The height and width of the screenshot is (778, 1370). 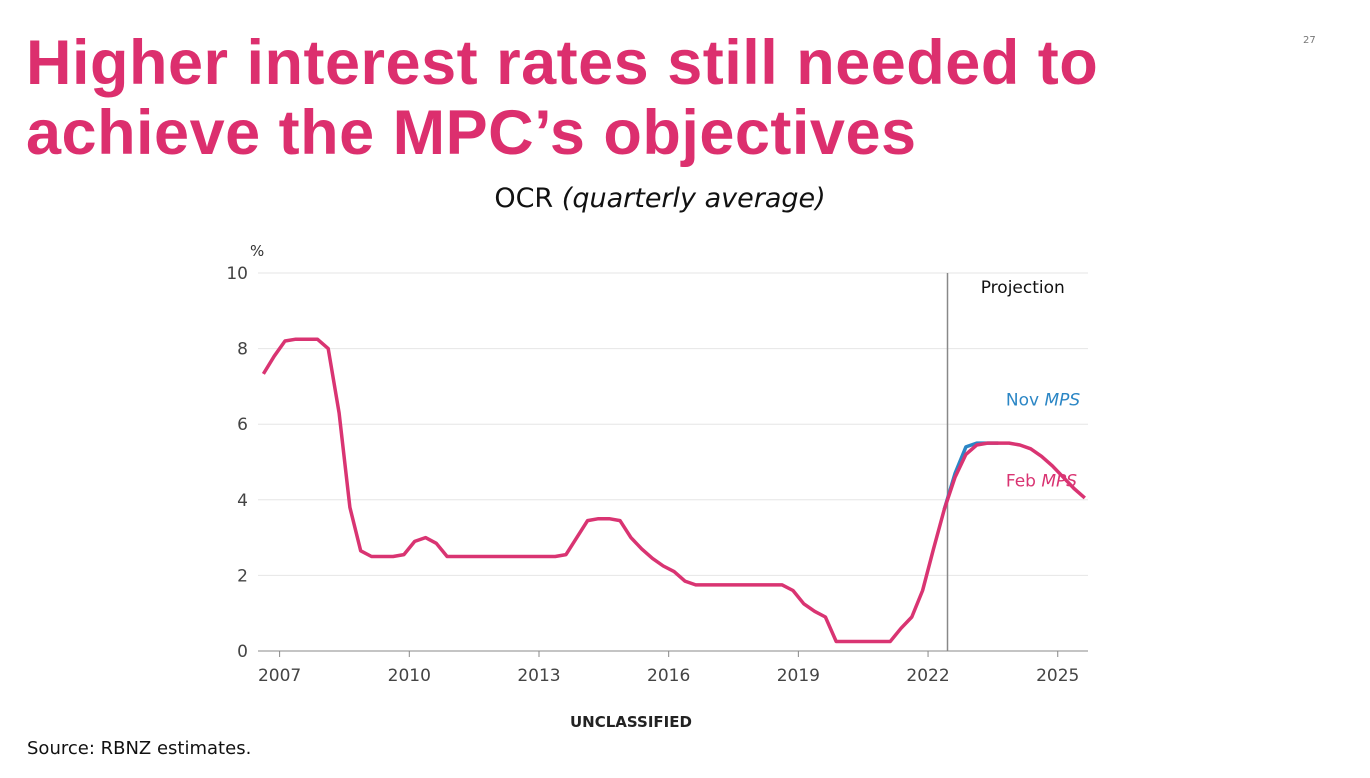 I want to click on page-number: 27, so click(x=1309, y=40).